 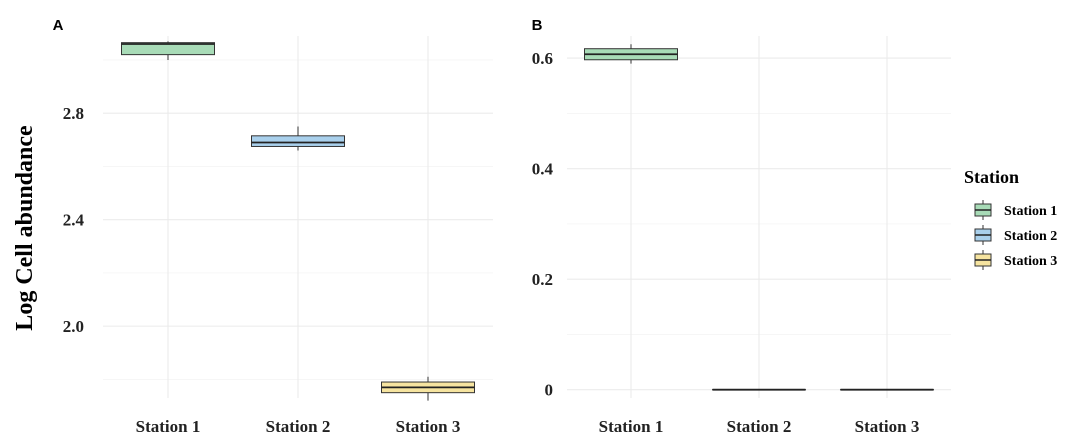 What do you see at coordinates (1030, 236) in the screenshot?
I see `legend-label: Station 2` at bounding box center [1030, 236].